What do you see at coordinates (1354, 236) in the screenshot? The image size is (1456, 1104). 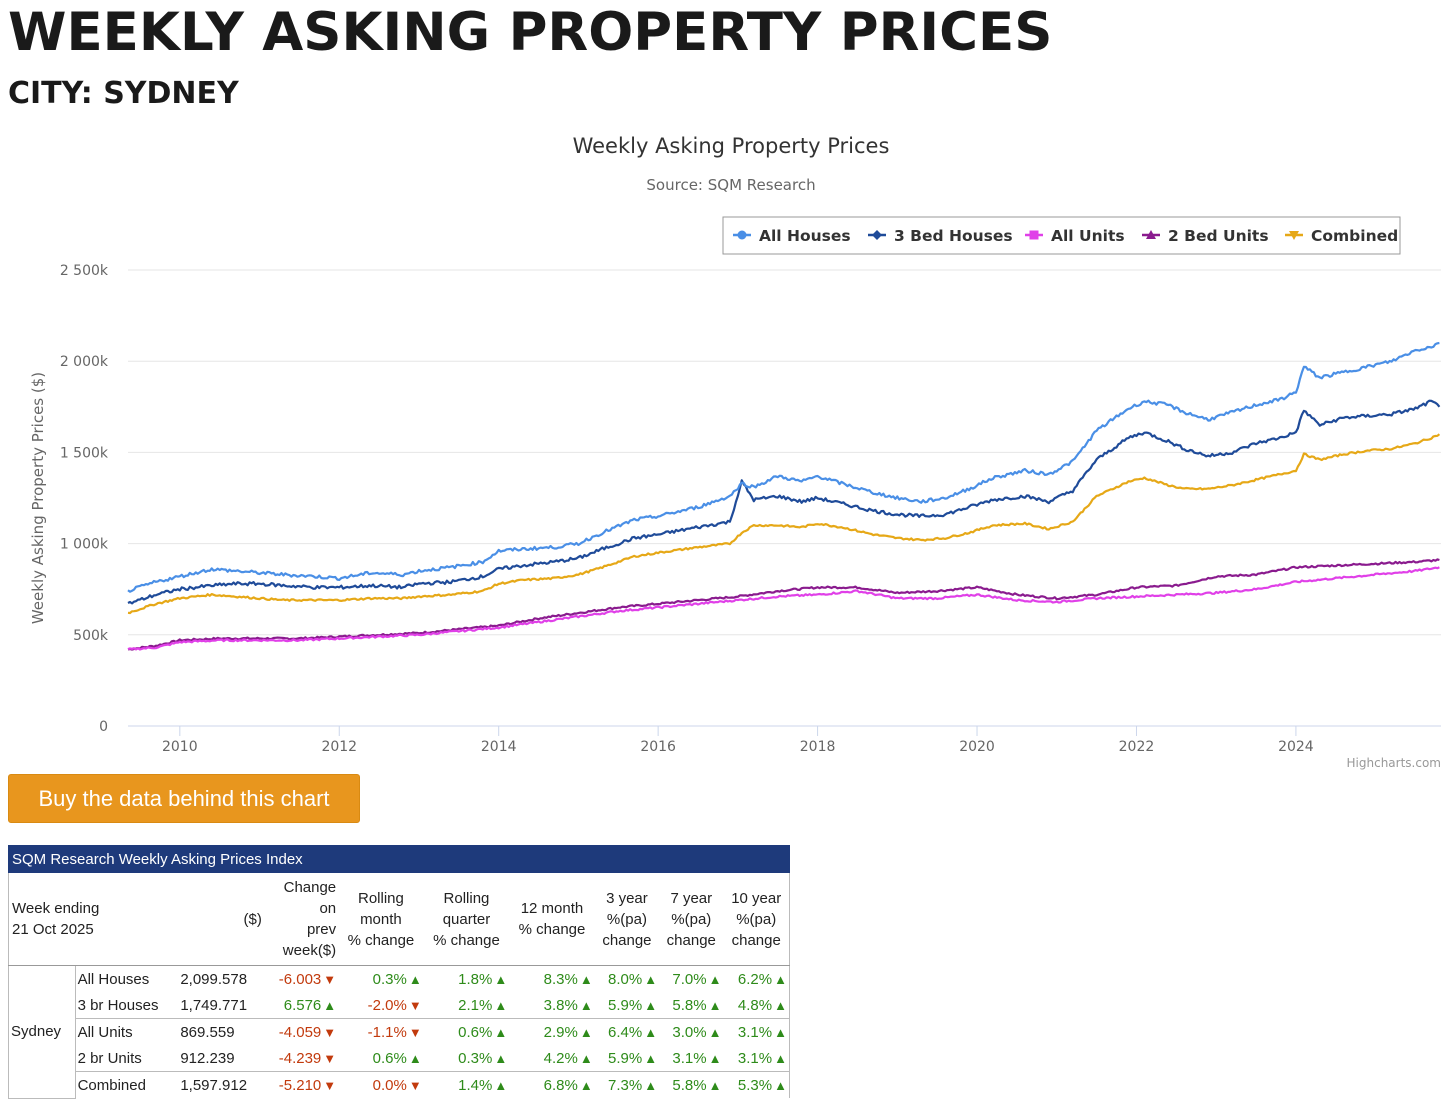 I see `legend-label: Combined` at bounding box center [1354, 236].